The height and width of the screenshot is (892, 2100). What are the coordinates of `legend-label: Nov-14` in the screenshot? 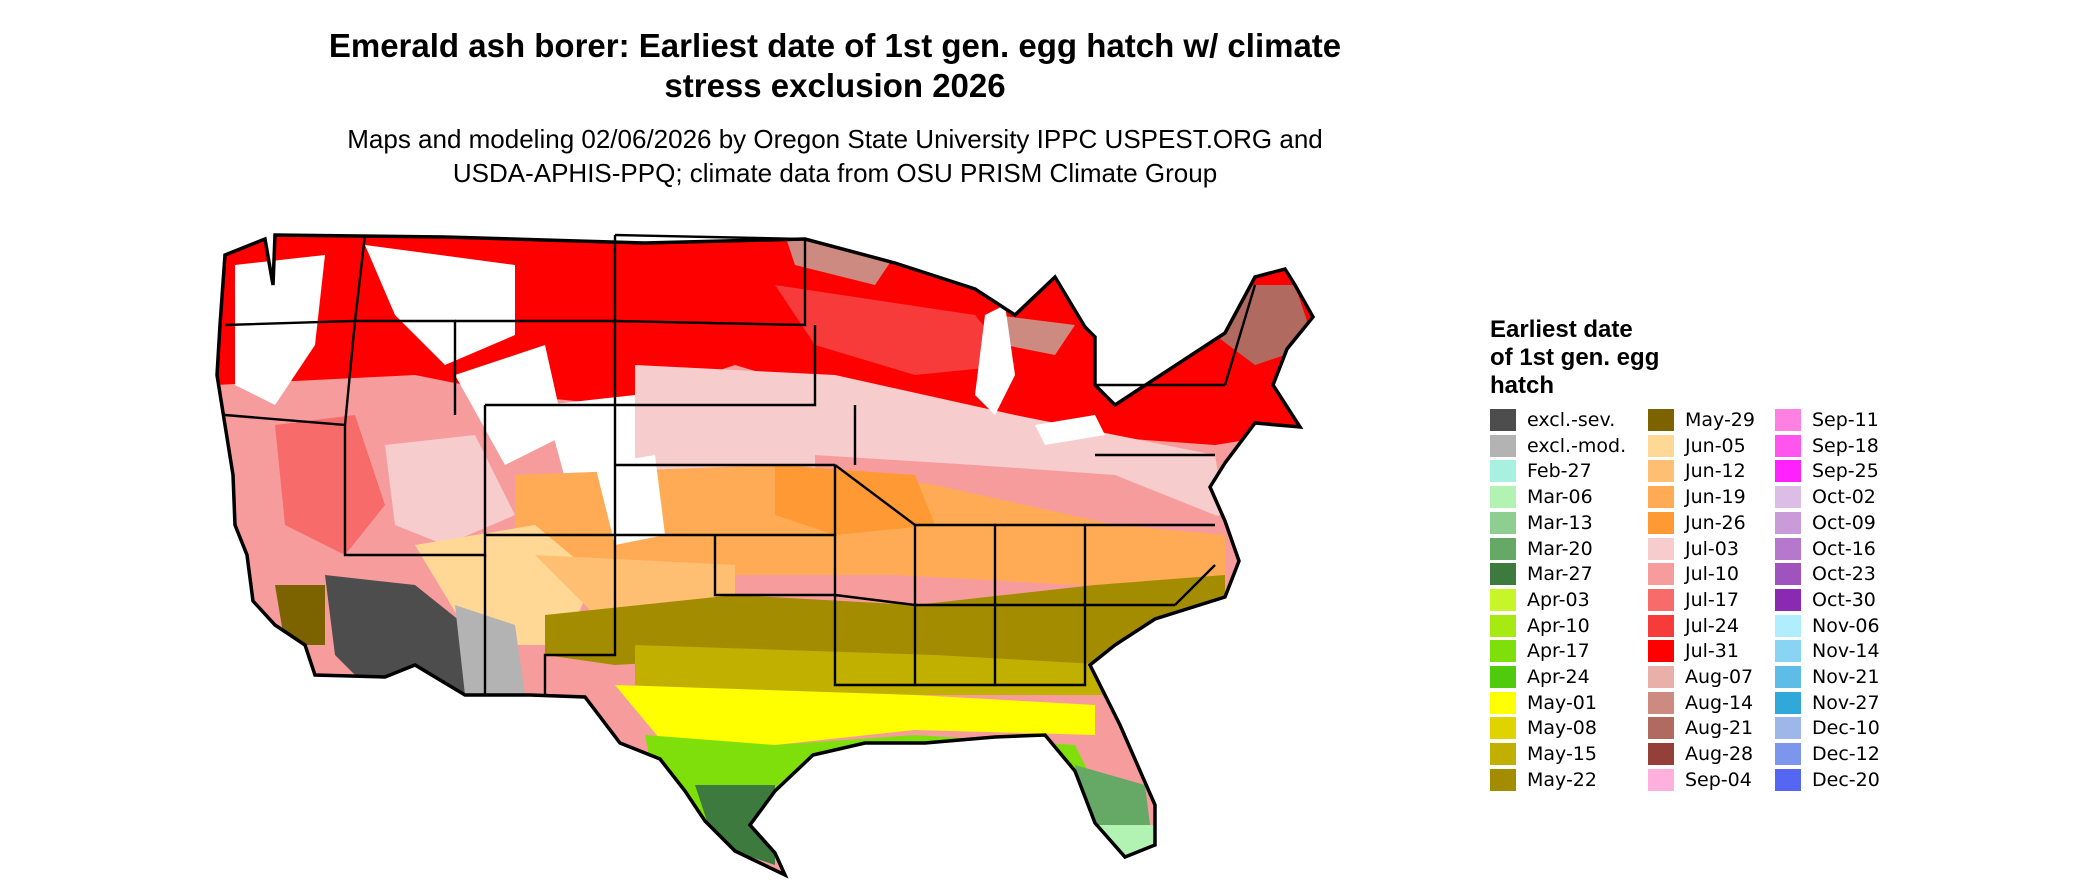 It's located at (1846, 651).